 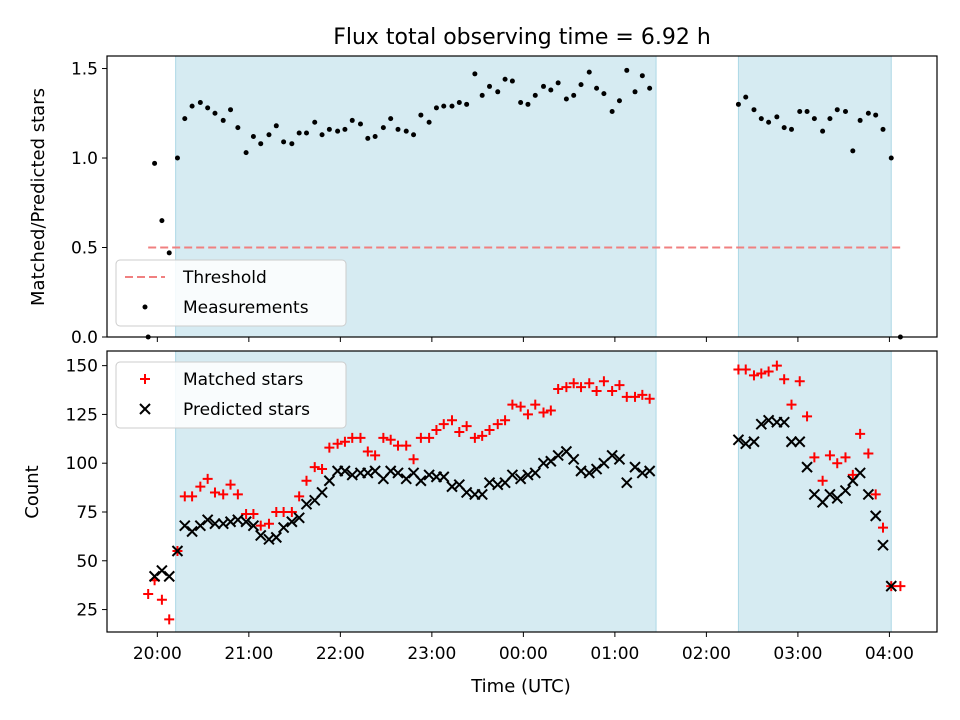 What do you see at coordinates (520, 686) in the screenshot?
I see `x-axis-label: Time (UTC)` at bounding box center [520, 686].